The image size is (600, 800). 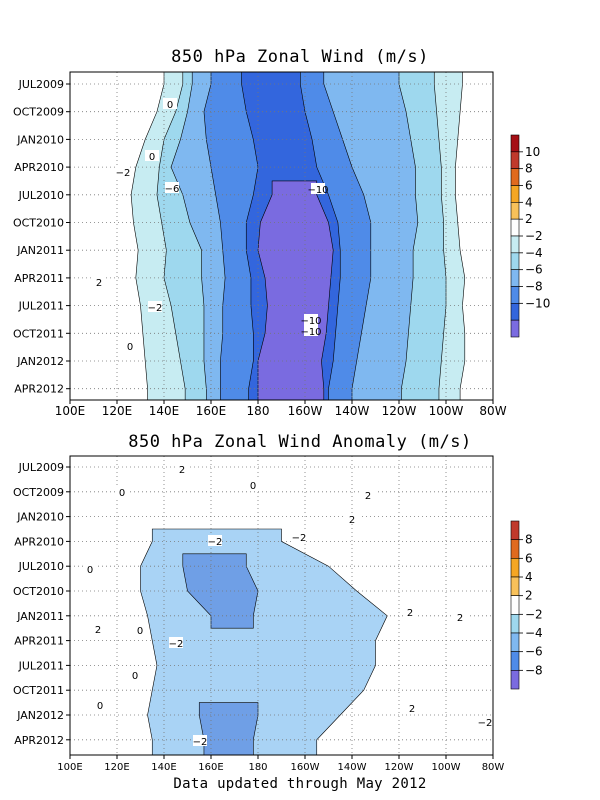 What do you see at coordinates (41, 84) in the screenshot?
I see `y-tick-label: JUL2009` at bounding box center [41, 84].